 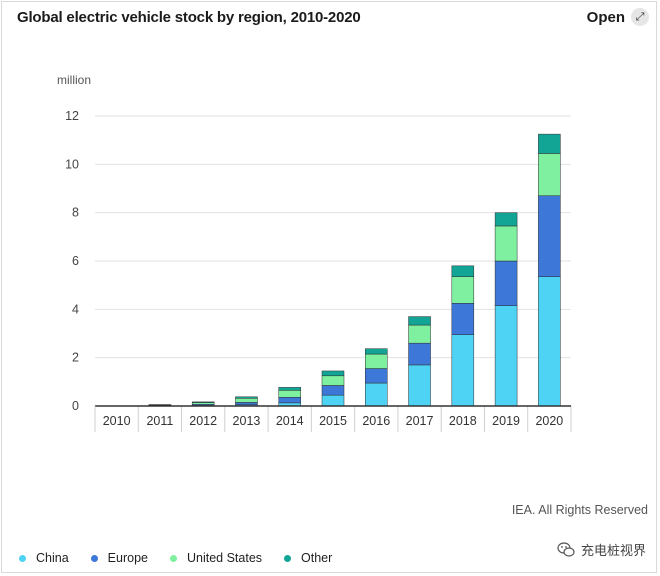 I want to click on open-button: Open ⤢, so click(x=618, y=17).